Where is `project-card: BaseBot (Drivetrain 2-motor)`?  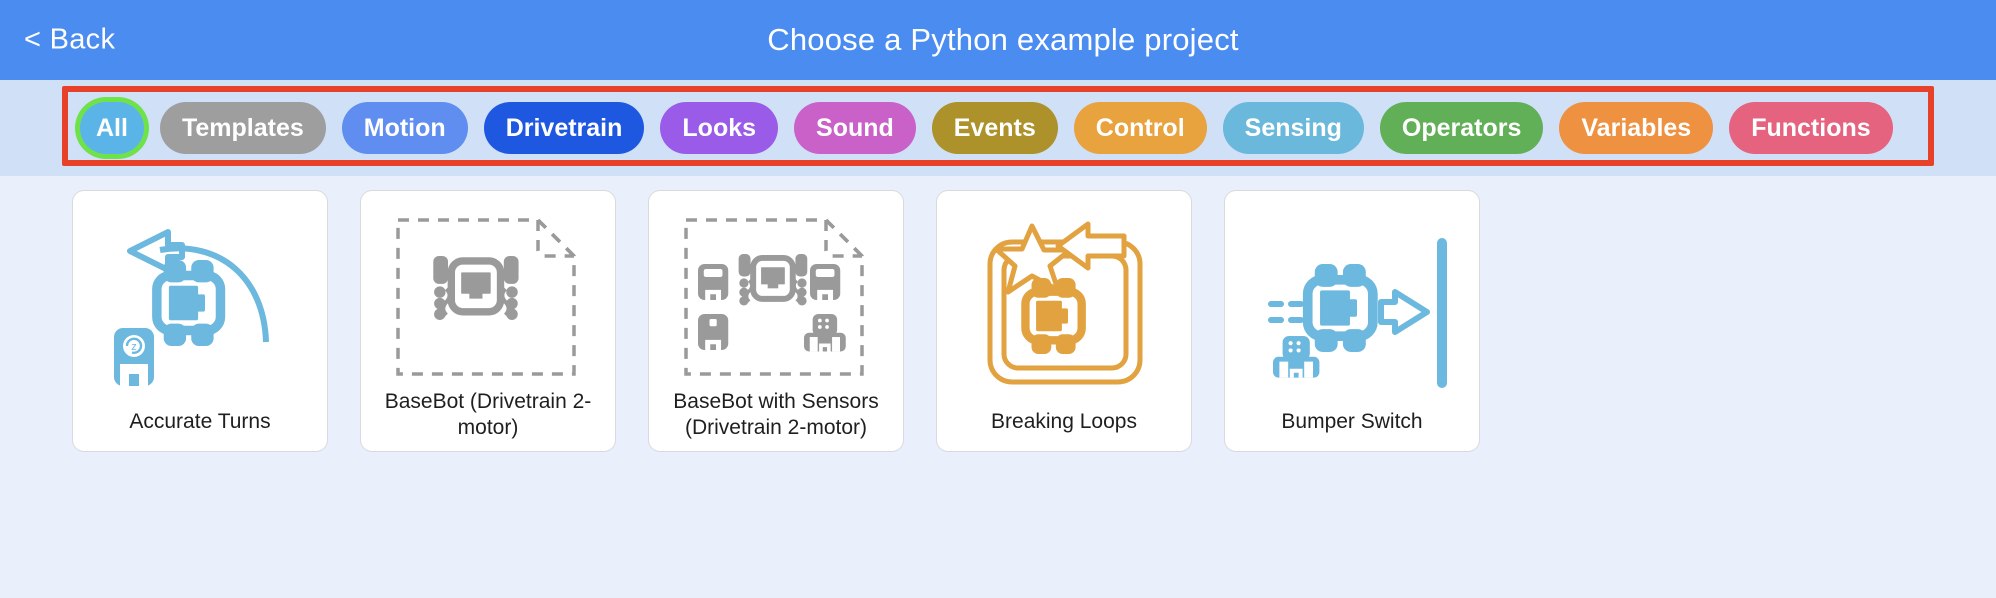
project-card: BaseBot (Drivetrain 2-motor) is located at coordinates (488, 321).